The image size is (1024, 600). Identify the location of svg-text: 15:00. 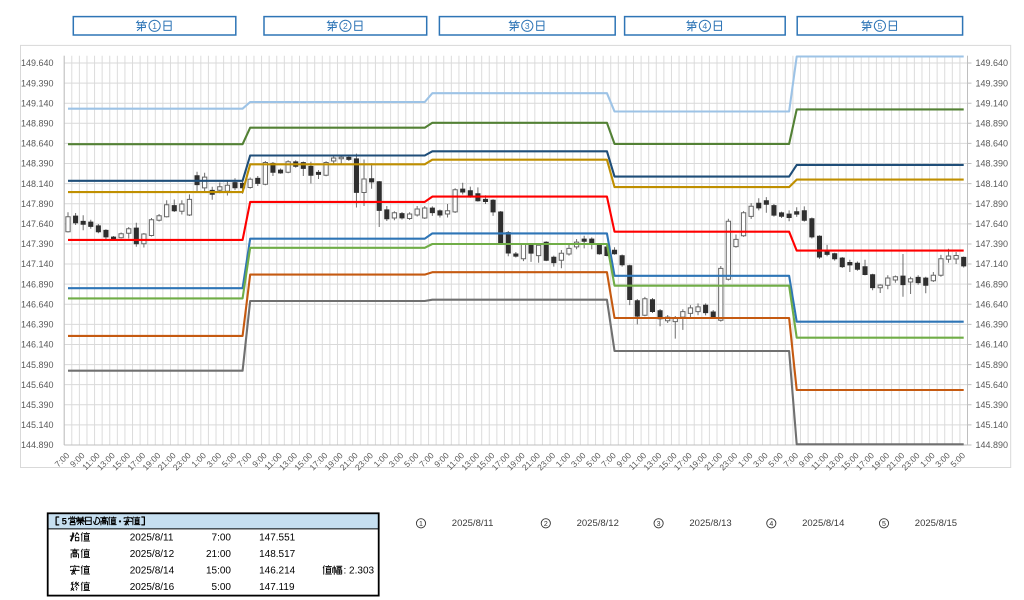
(218, 570).